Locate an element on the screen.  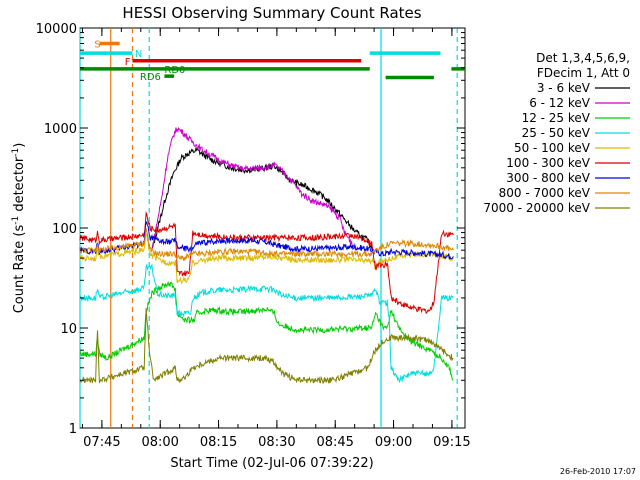
legend-header-2: FDecim 1, Att 0 is located at coordinates (583, 73).